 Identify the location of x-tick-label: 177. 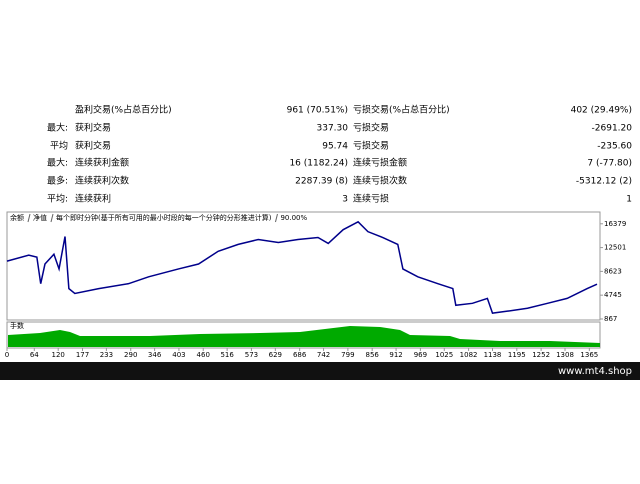
(82, 355).